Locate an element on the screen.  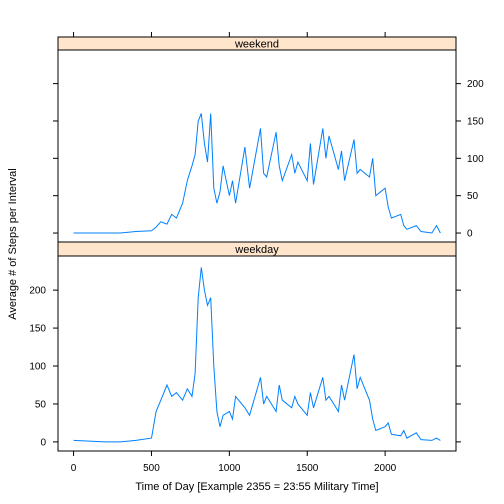
panel-weekday-strip is located at coordinates (257, 249).